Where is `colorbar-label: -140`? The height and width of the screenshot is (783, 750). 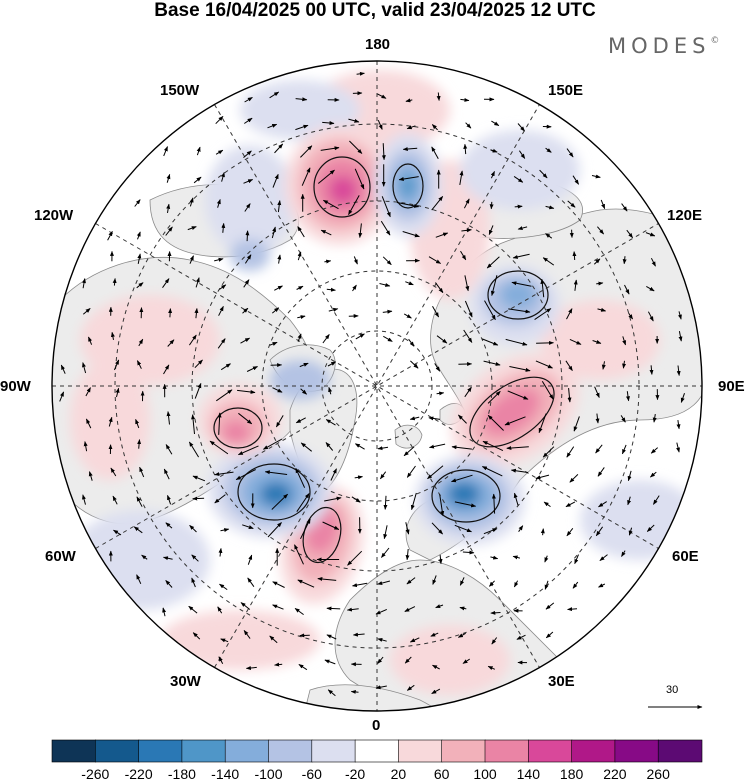 colorbar-label: -140 is located at coordinates (225, 774).